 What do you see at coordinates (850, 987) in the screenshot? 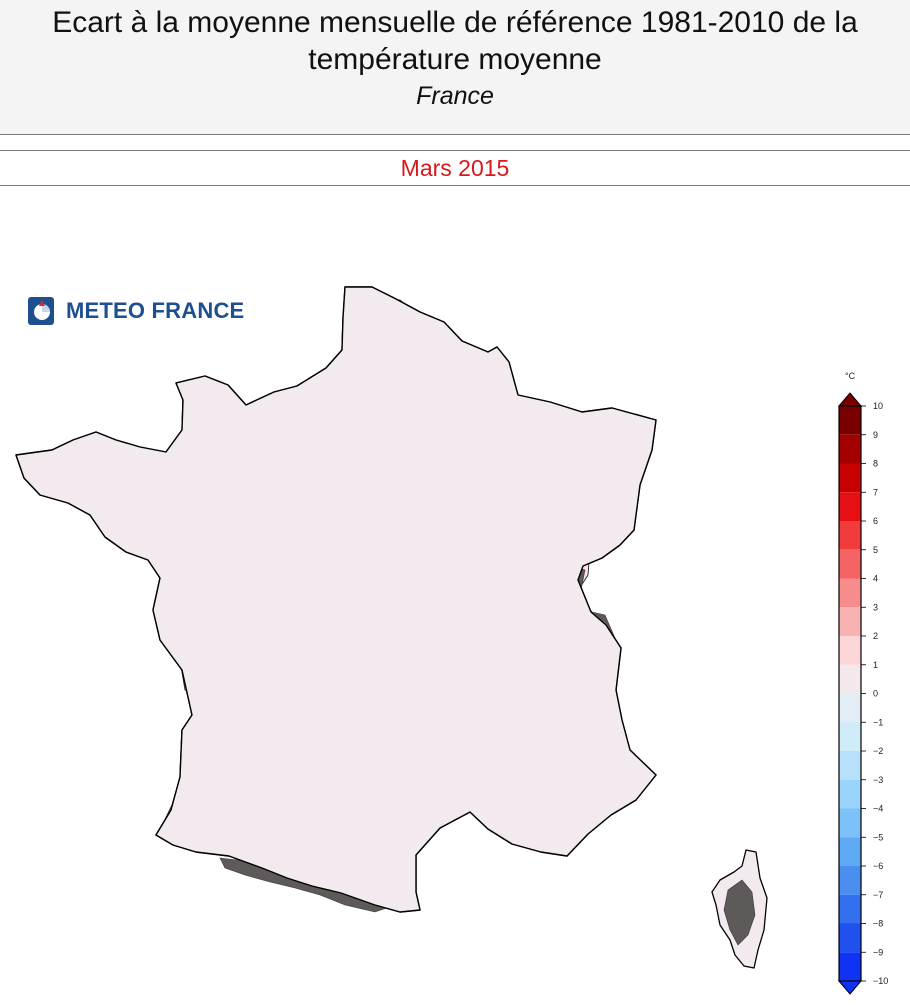
I see `colorbar-bottom-arrow` at bounding box center [850, 987].